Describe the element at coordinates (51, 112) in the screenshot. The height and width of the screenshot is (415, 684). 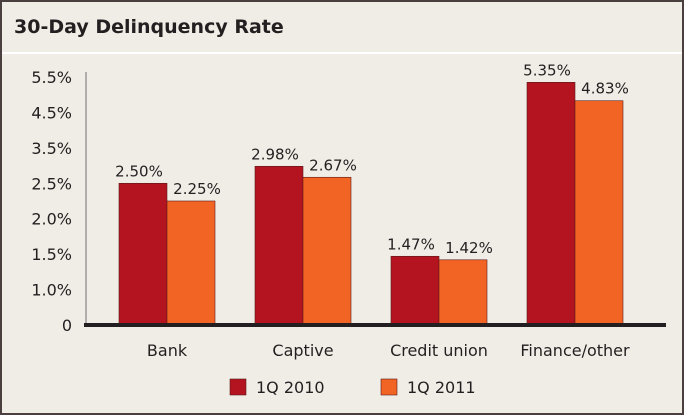
I see `y-tick-label: 4.5%` at that location.